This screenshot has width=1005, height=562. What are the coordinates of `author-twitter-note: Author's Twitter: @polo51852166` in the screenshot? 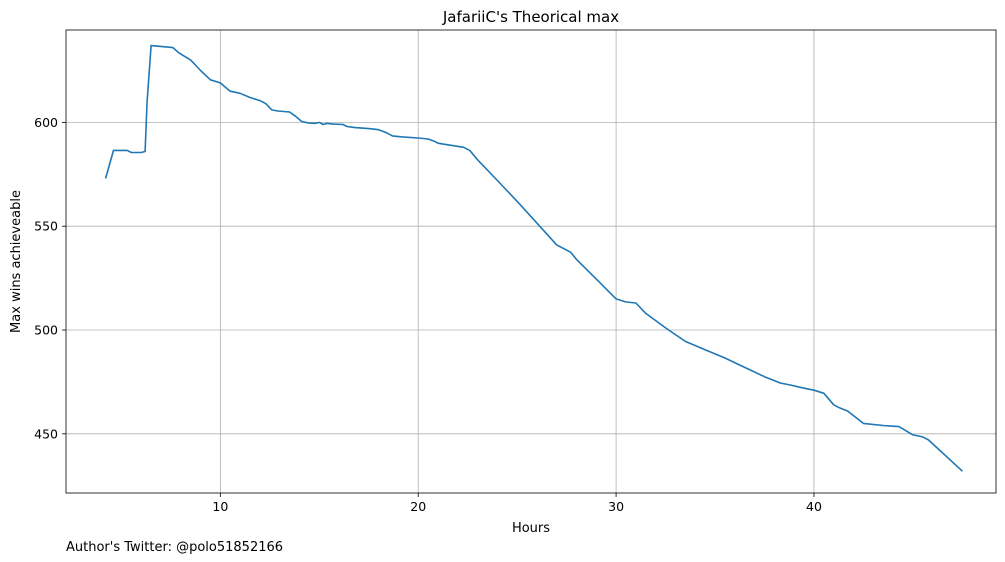 It's located at (174, 547).